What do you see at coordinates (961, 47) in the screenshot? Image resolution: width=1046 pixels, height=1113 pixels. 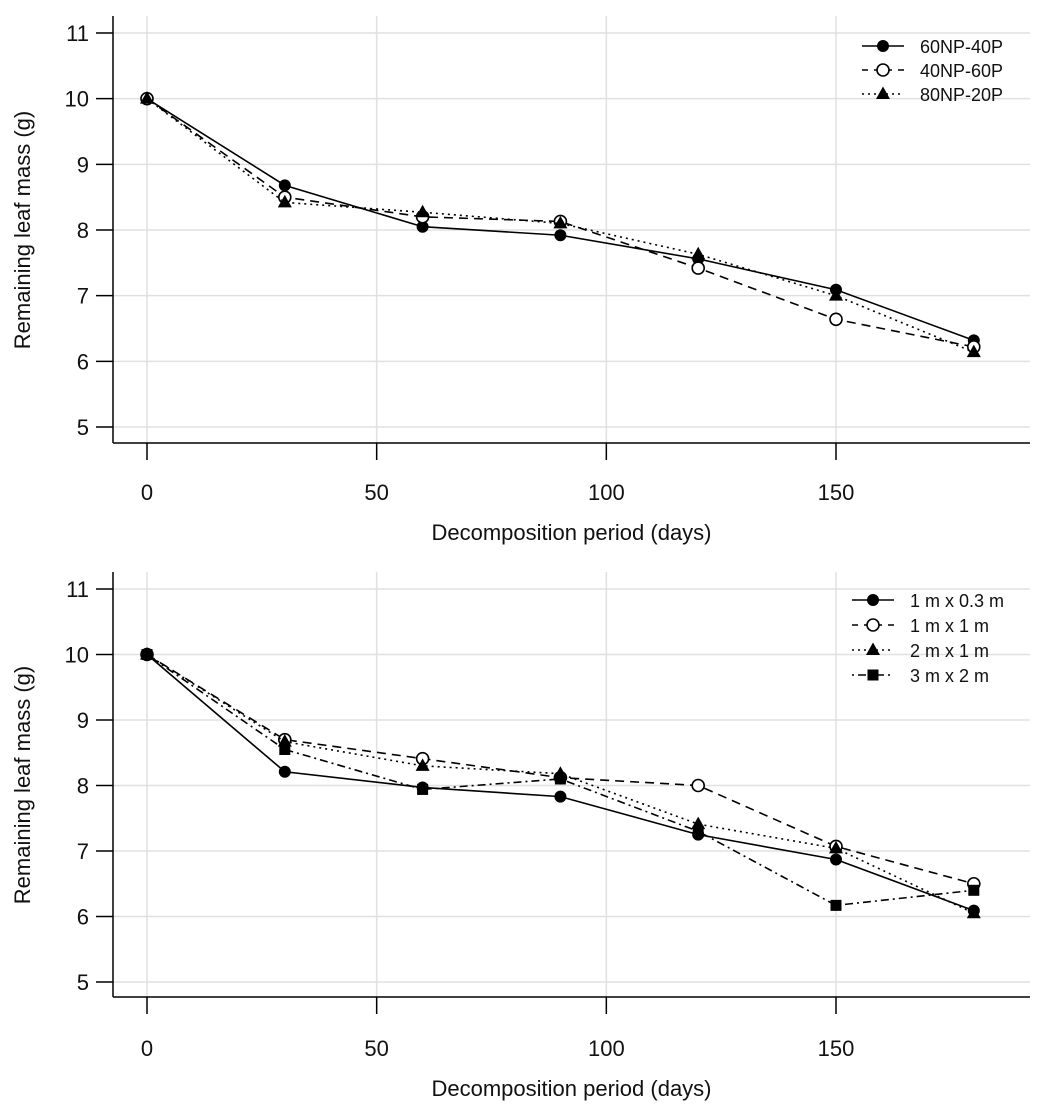 I see `legend-label: 60NP-40P` at bounding box center [961, 47].